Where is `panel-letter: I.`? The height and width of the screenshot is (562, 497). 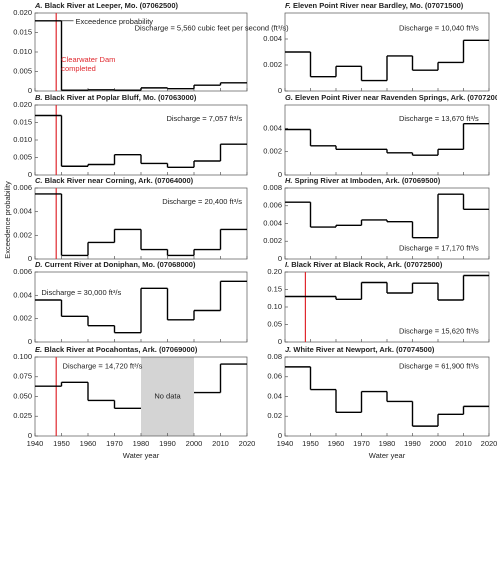 panel-letter: I. is located at coordinates (287, 264).